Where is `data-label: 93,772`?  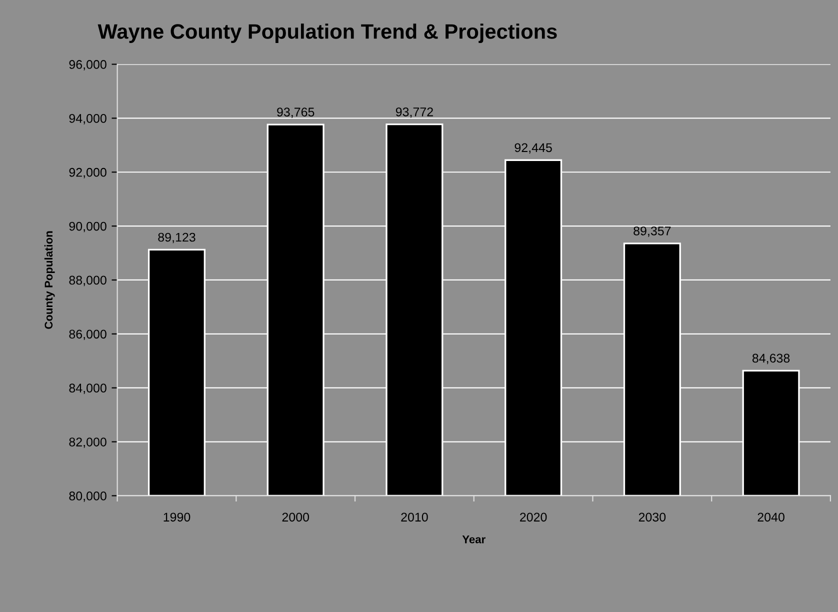 data-label: 93,772 is located at coordinates (414, 112).